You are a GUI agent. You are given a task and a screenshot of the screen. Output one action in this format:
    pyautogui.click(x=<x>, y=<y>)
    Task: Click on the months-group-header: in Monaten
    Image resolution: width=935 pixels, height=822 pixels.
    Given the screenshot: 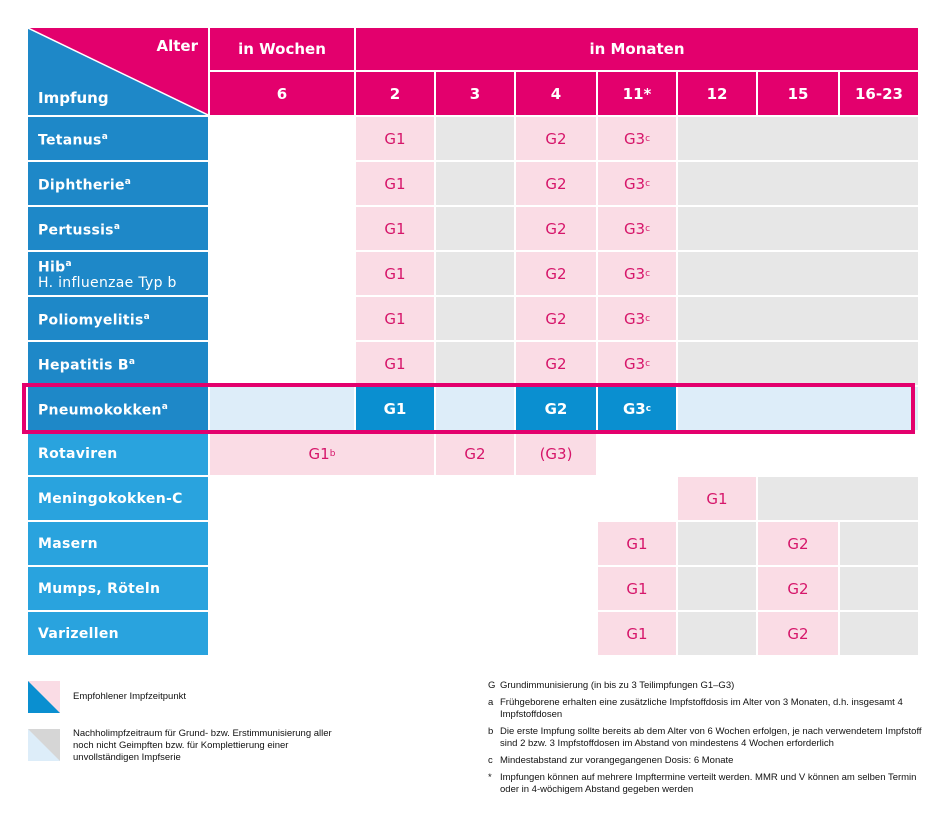 What is the action you would take?
    pyautogui.click(x=637, y=49)
    